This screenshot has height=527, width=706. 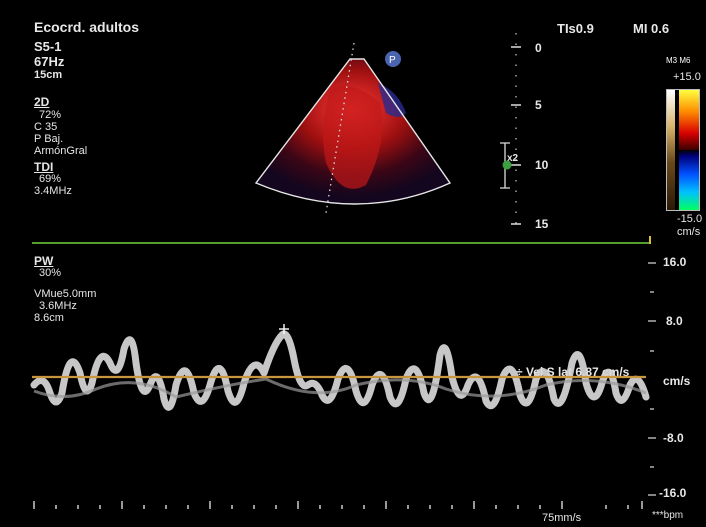 What do you see at coordinates (668, 515) in the screenshot?
I see `heart-rate: ***bpm` at bounding box center [668, 515].